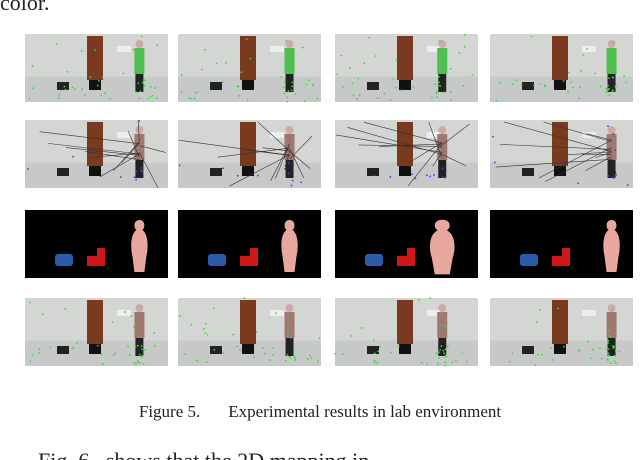 This screenshot has height=460, width=640. Describe the element at coordinates (169, 411) in the screenshot. I see `caption-label: Figure 5.` at that location.